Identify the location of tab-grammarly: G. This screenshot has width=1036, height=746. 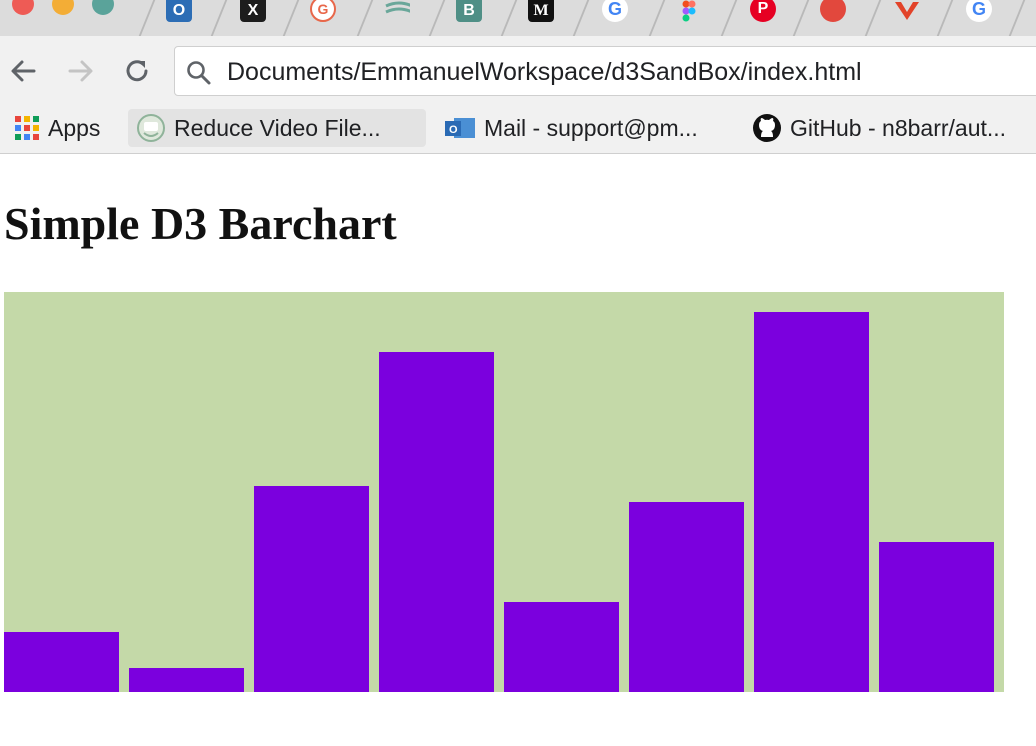
(323, 11).